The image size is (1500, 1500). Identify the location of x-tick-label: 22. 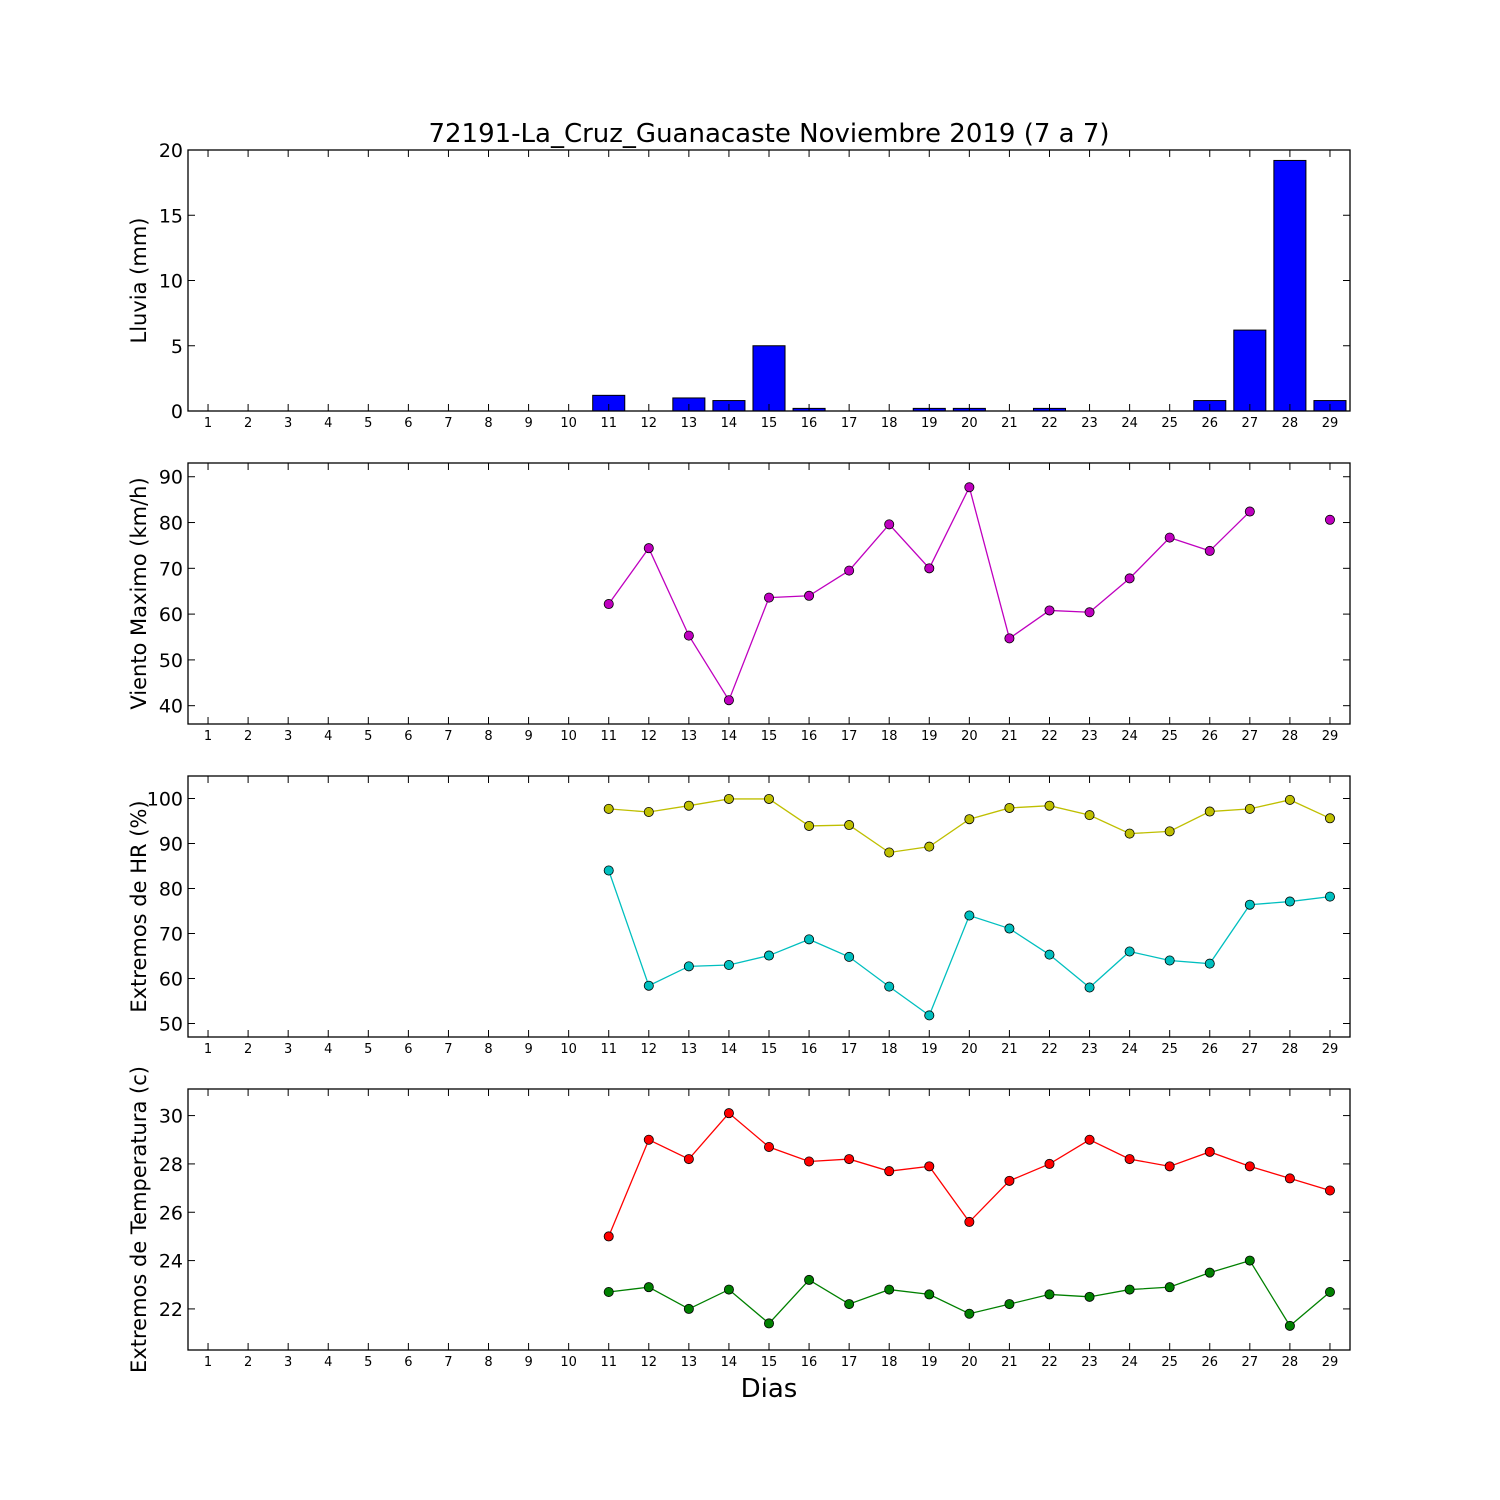
(1049, 1362).